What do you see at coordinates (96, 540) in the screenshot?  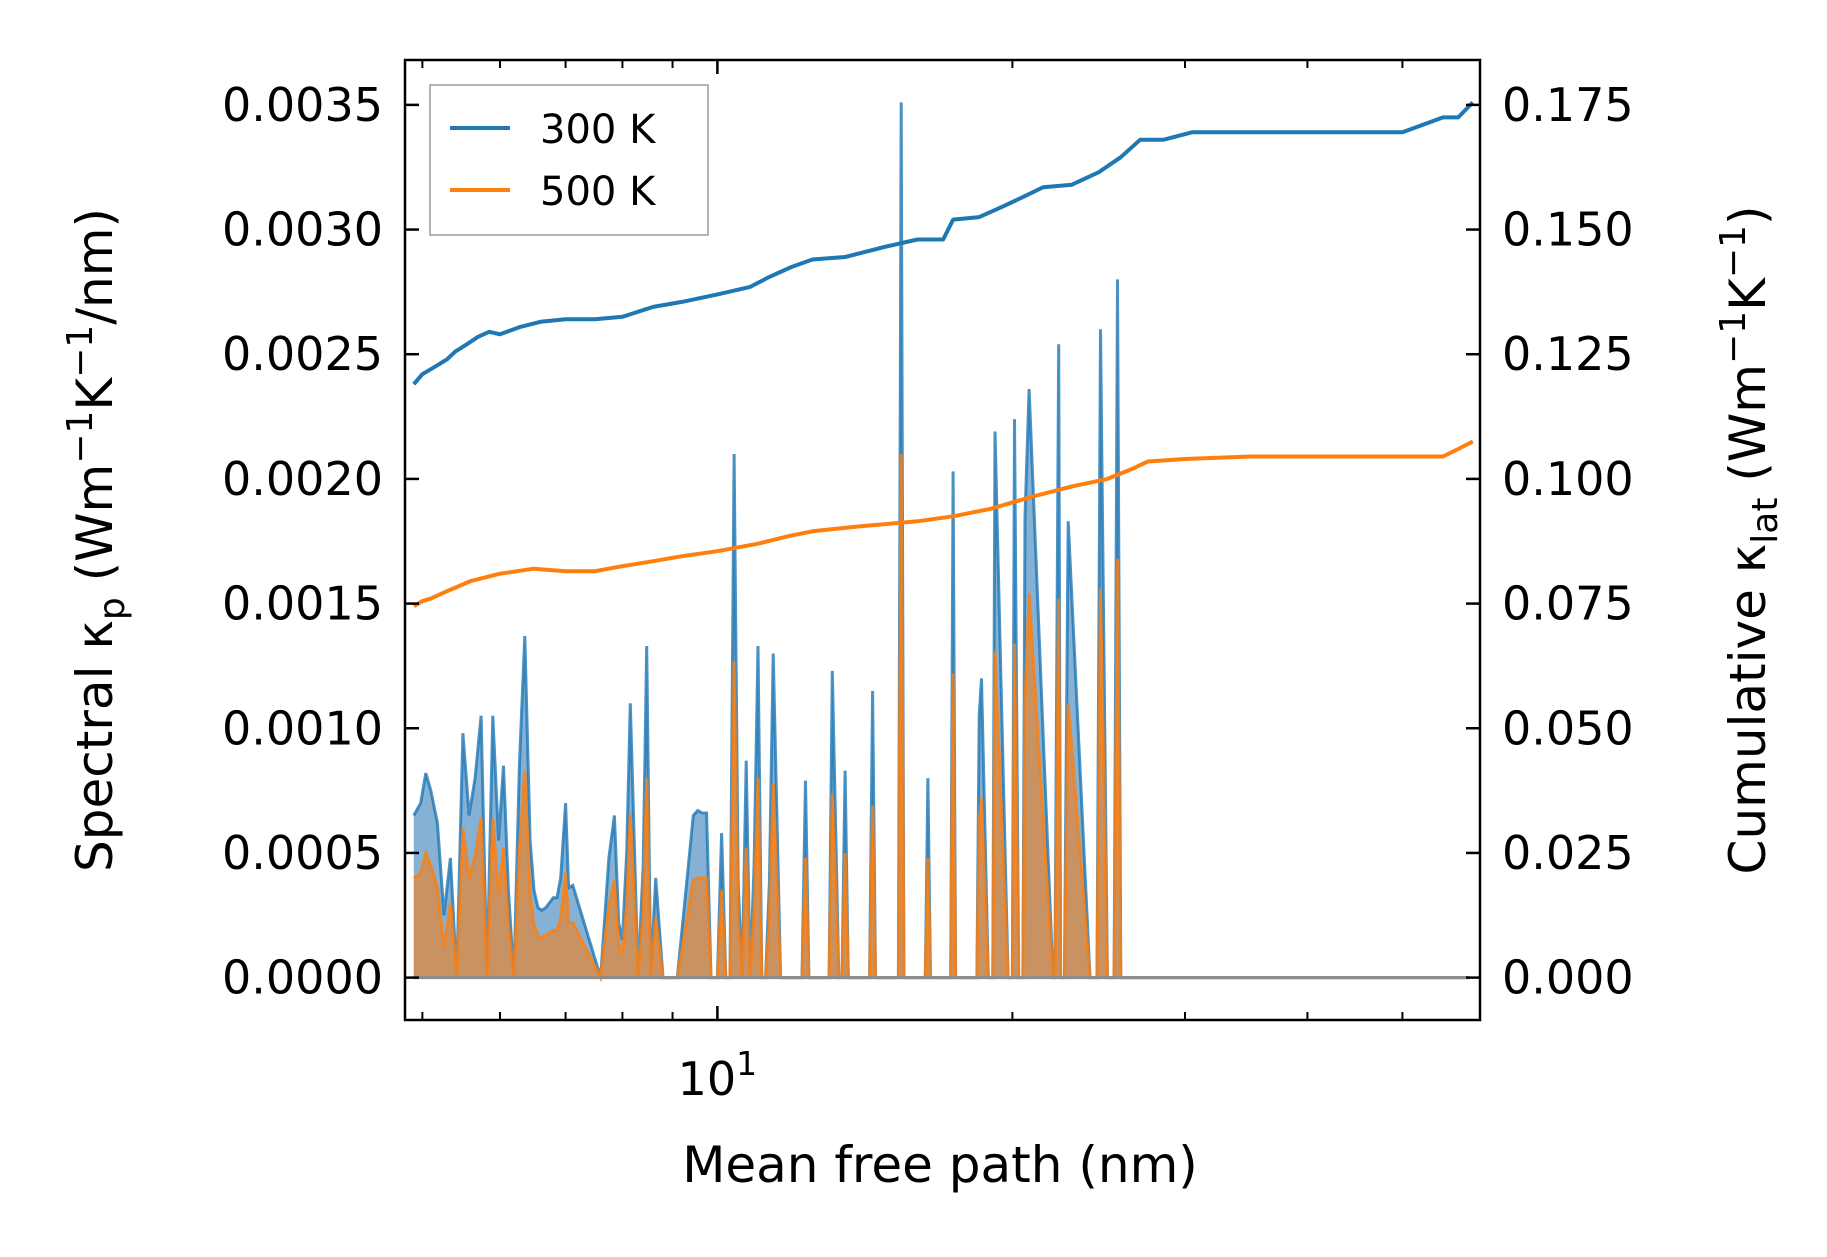 I see `y-axis-label-left: Spectral κp (Wm−1K−1/nm)` at bounding box center [96, 540].